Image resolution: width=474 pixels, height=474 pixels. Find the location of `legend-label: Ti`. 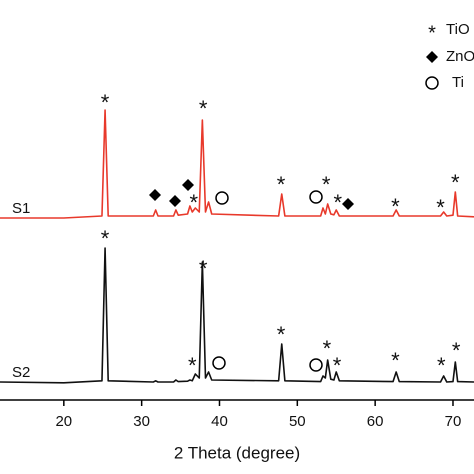

legend-label: Ti is located at coordinates (458, 82).